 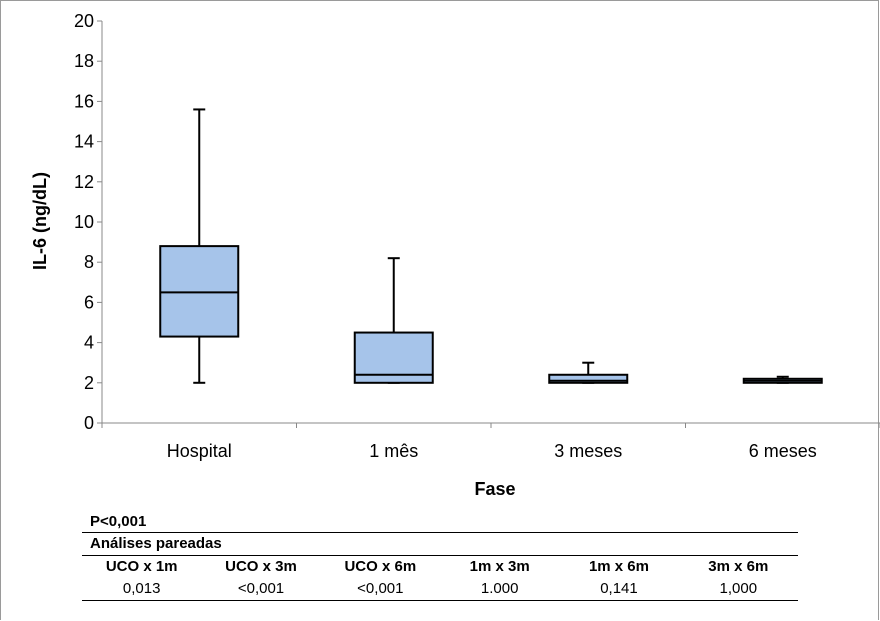 I want to click on x-tick-label: Hospital, so click(x=199, y=451).